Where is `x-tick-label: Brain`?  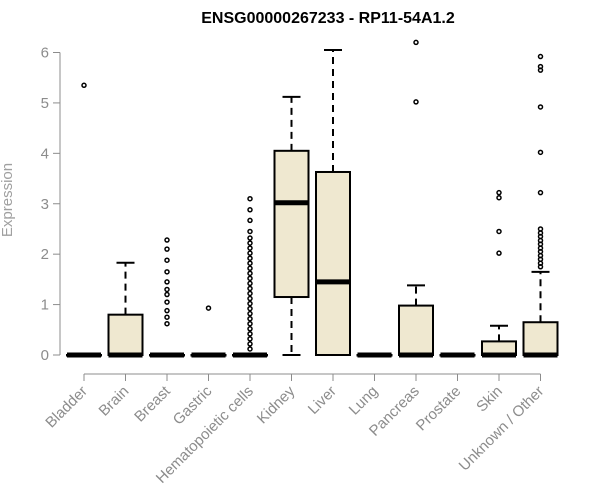 x-tick-label: Brain is located at coordinates (114, 401).